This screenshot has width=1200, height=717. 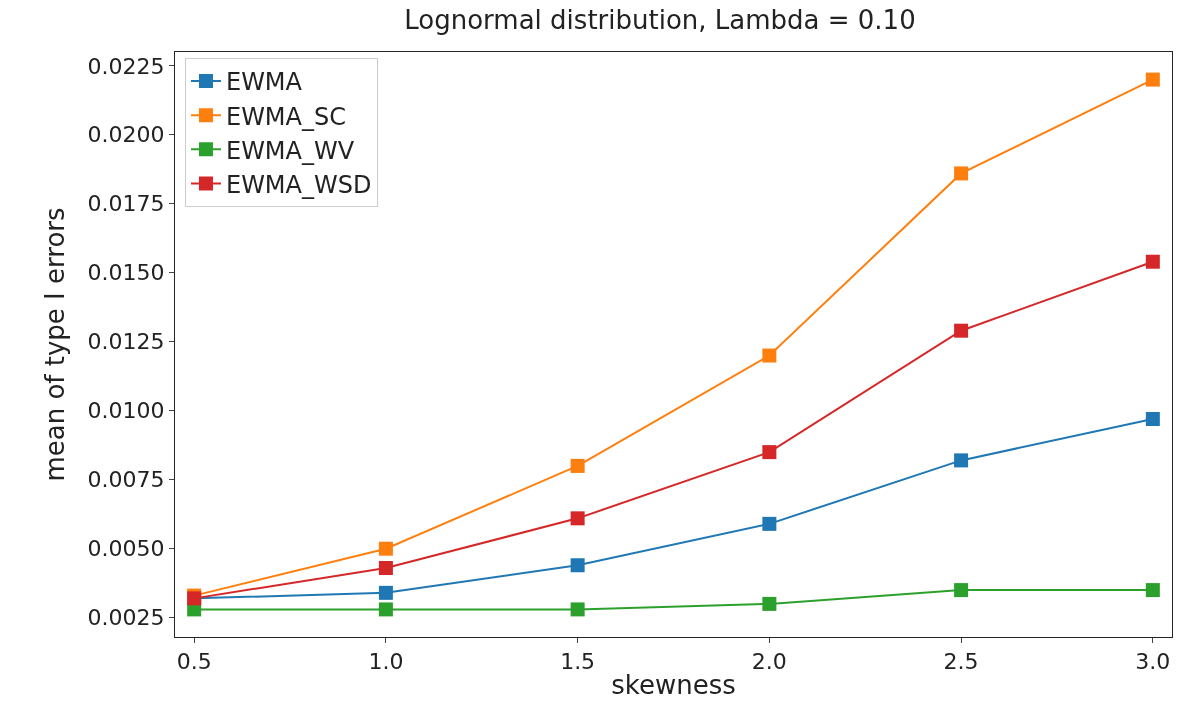 What do you see at coordinates (126, 342) in the screenshot?
I see `y-tick-label: 0.0125` at bounding box center [126, 342].